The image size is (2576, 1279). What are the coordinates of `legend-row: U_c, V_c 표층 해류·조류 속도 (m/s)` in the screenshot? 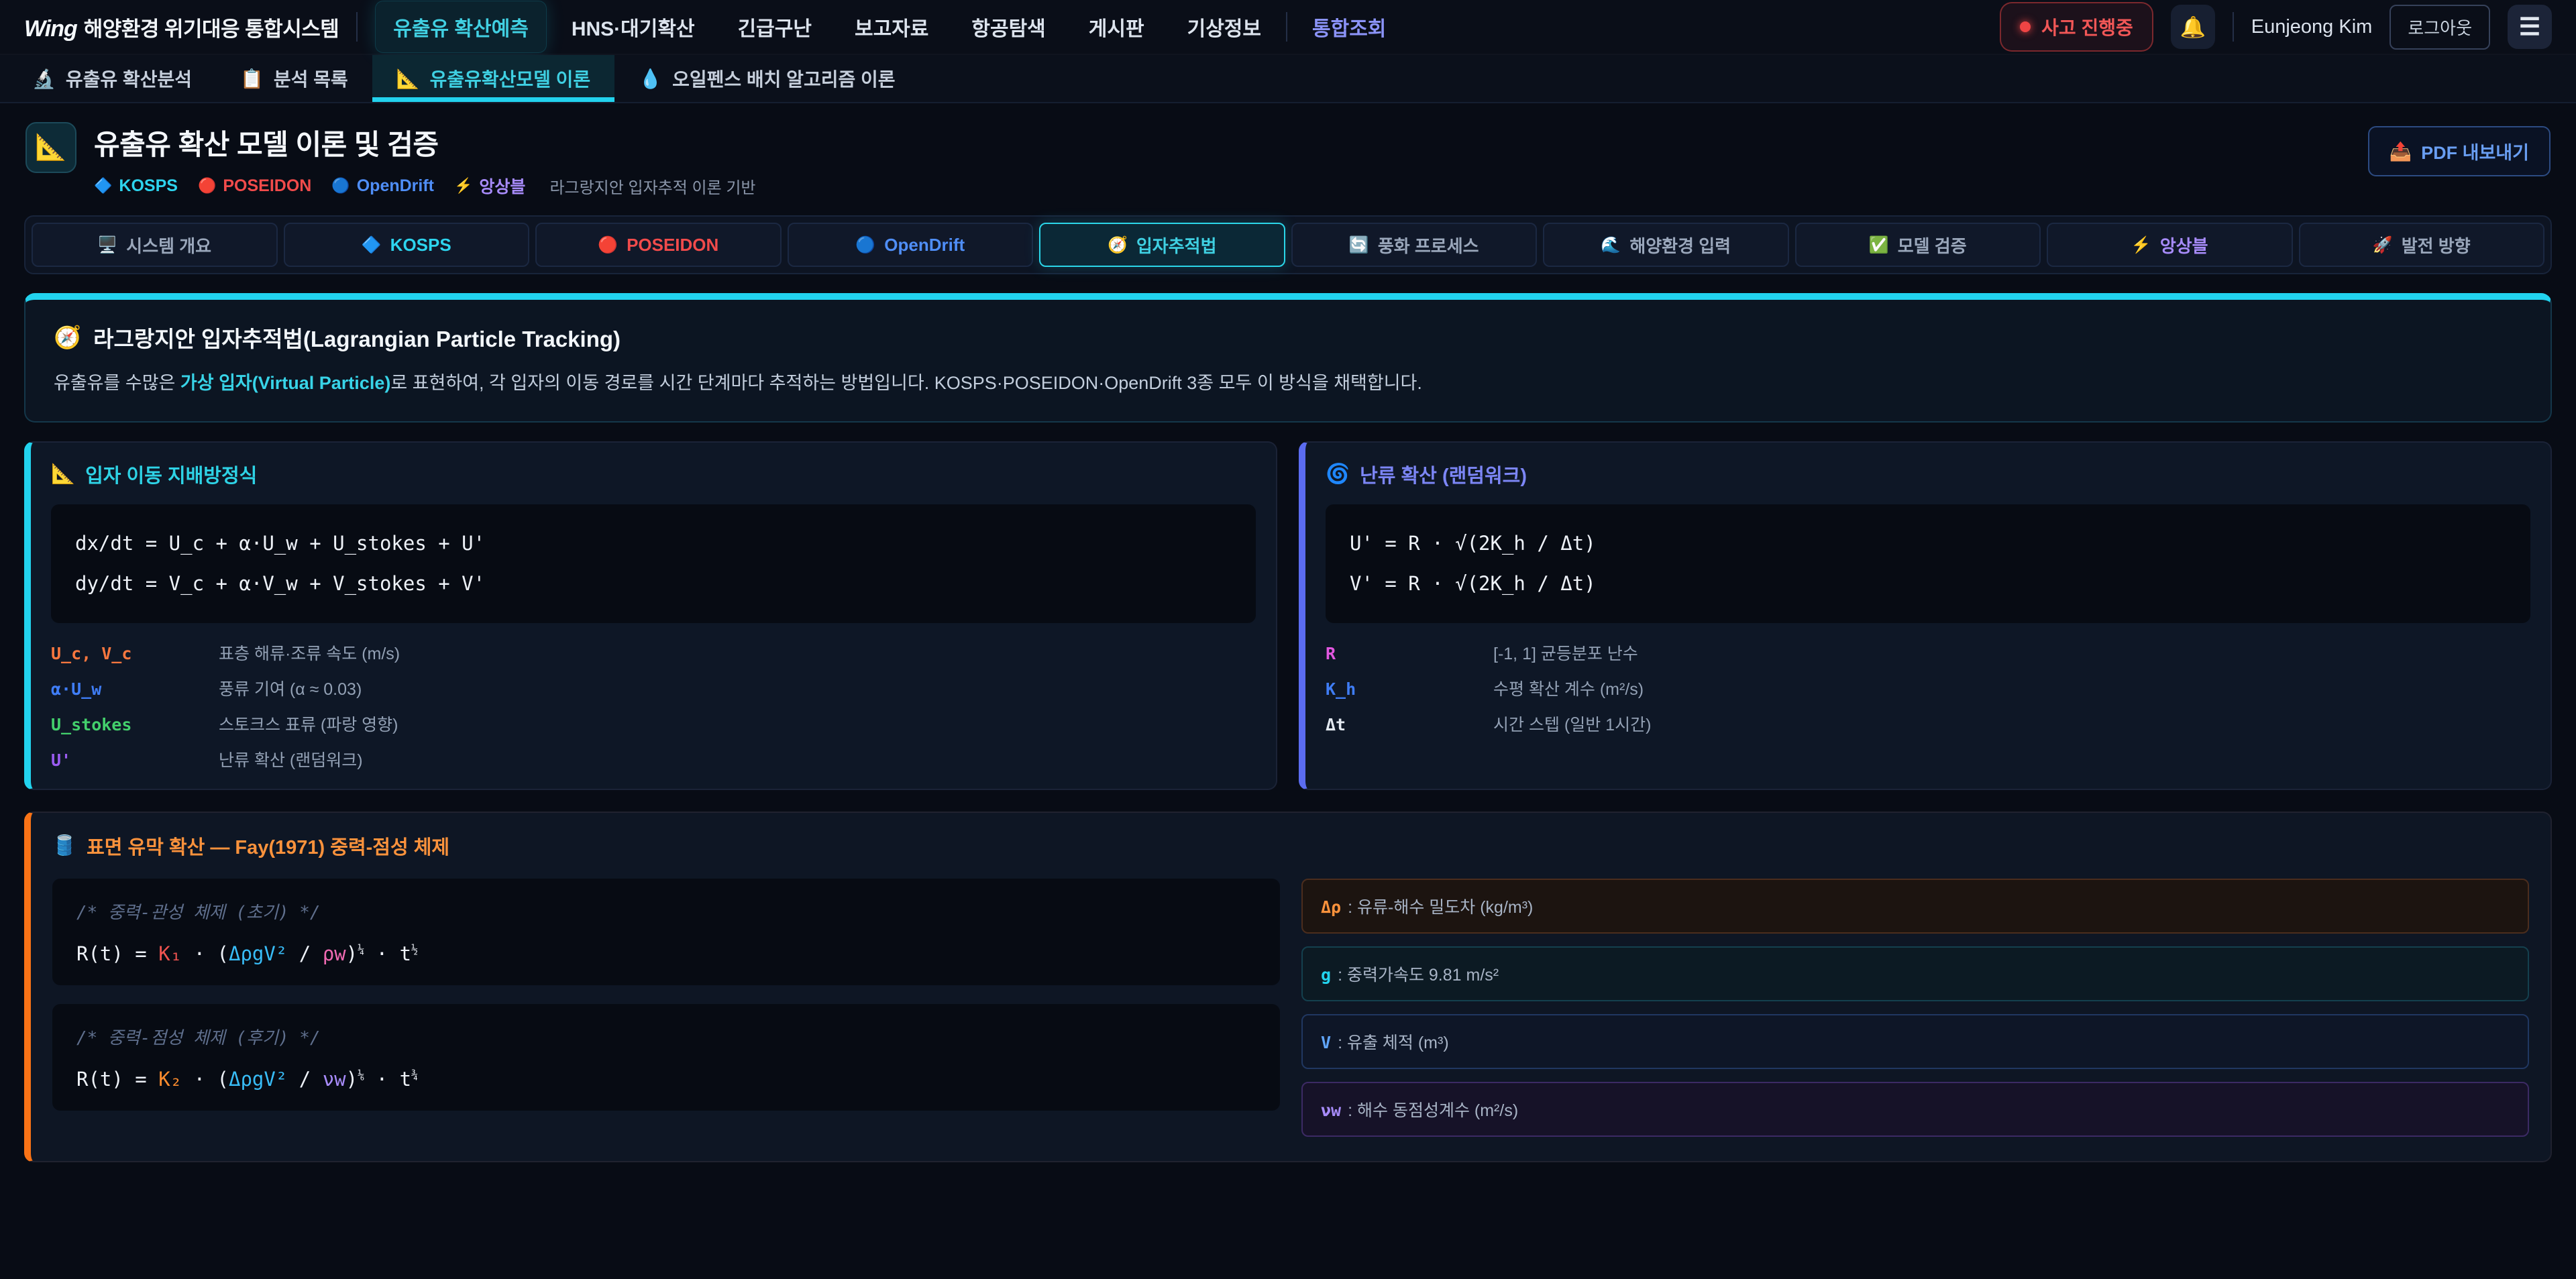 It's located at (653, 653).